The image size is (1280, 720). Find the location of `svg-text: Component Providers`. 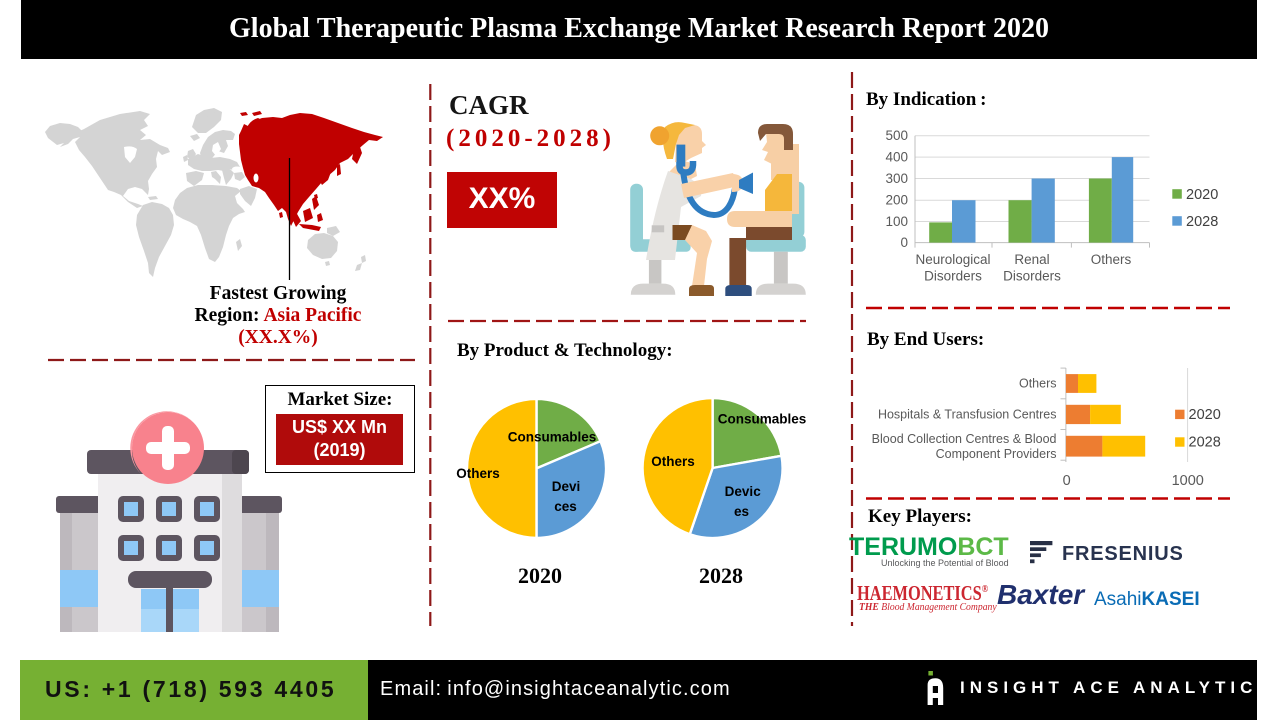

svg-text: Component Providers is located at coordinates (996, 454).